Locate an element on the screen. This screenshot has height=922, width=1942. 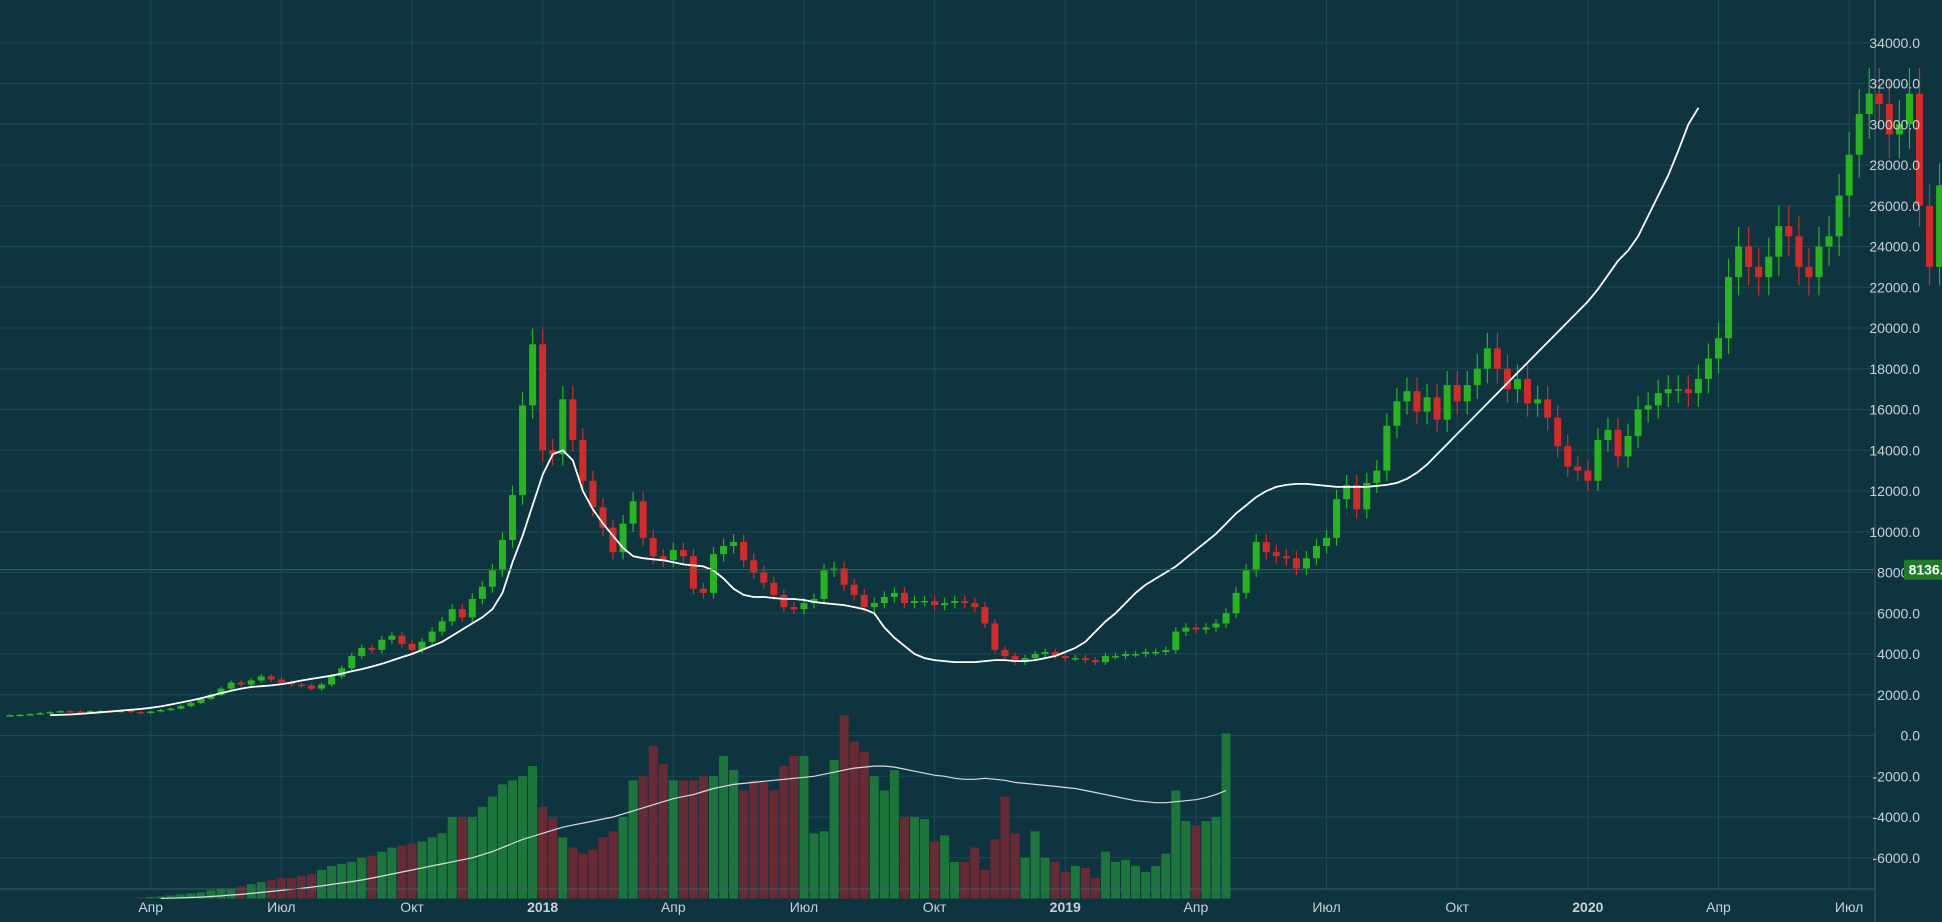
y-tick-label: 2000.0 is located at coordinates (1898, 695).